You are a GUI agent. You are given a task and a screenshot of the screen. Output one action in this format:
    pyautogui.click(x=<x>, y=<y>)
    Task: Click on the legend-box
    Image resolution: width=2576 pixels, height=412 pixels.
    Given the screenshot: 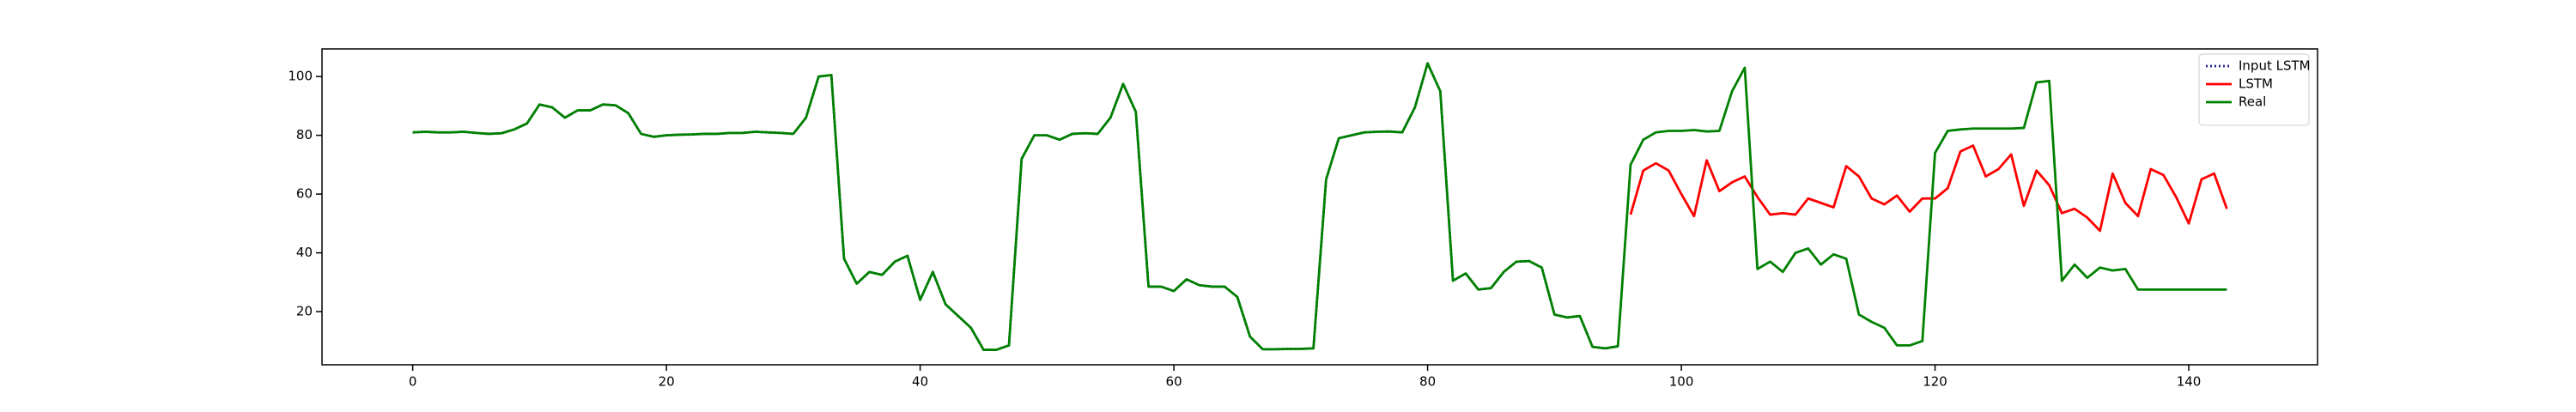 What is the action you would take?
    pyautogui.click(x=2254, y=89)
    